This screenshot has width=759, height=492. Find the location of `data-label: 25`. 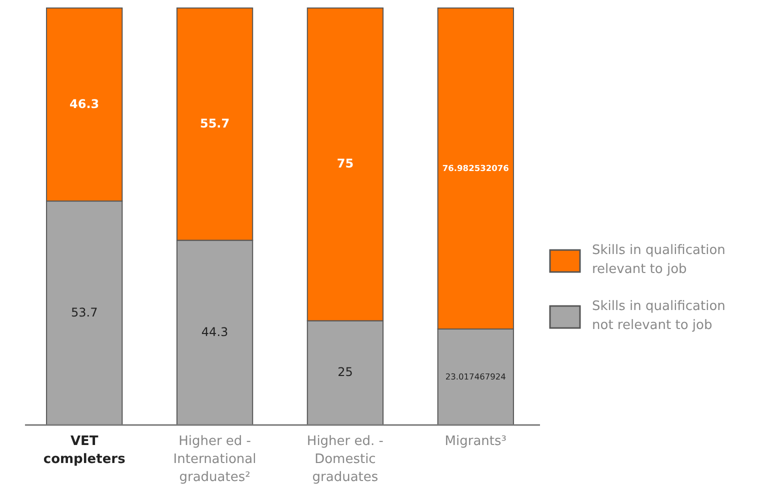

data-label: 25 is located at coordinates (345, 372).